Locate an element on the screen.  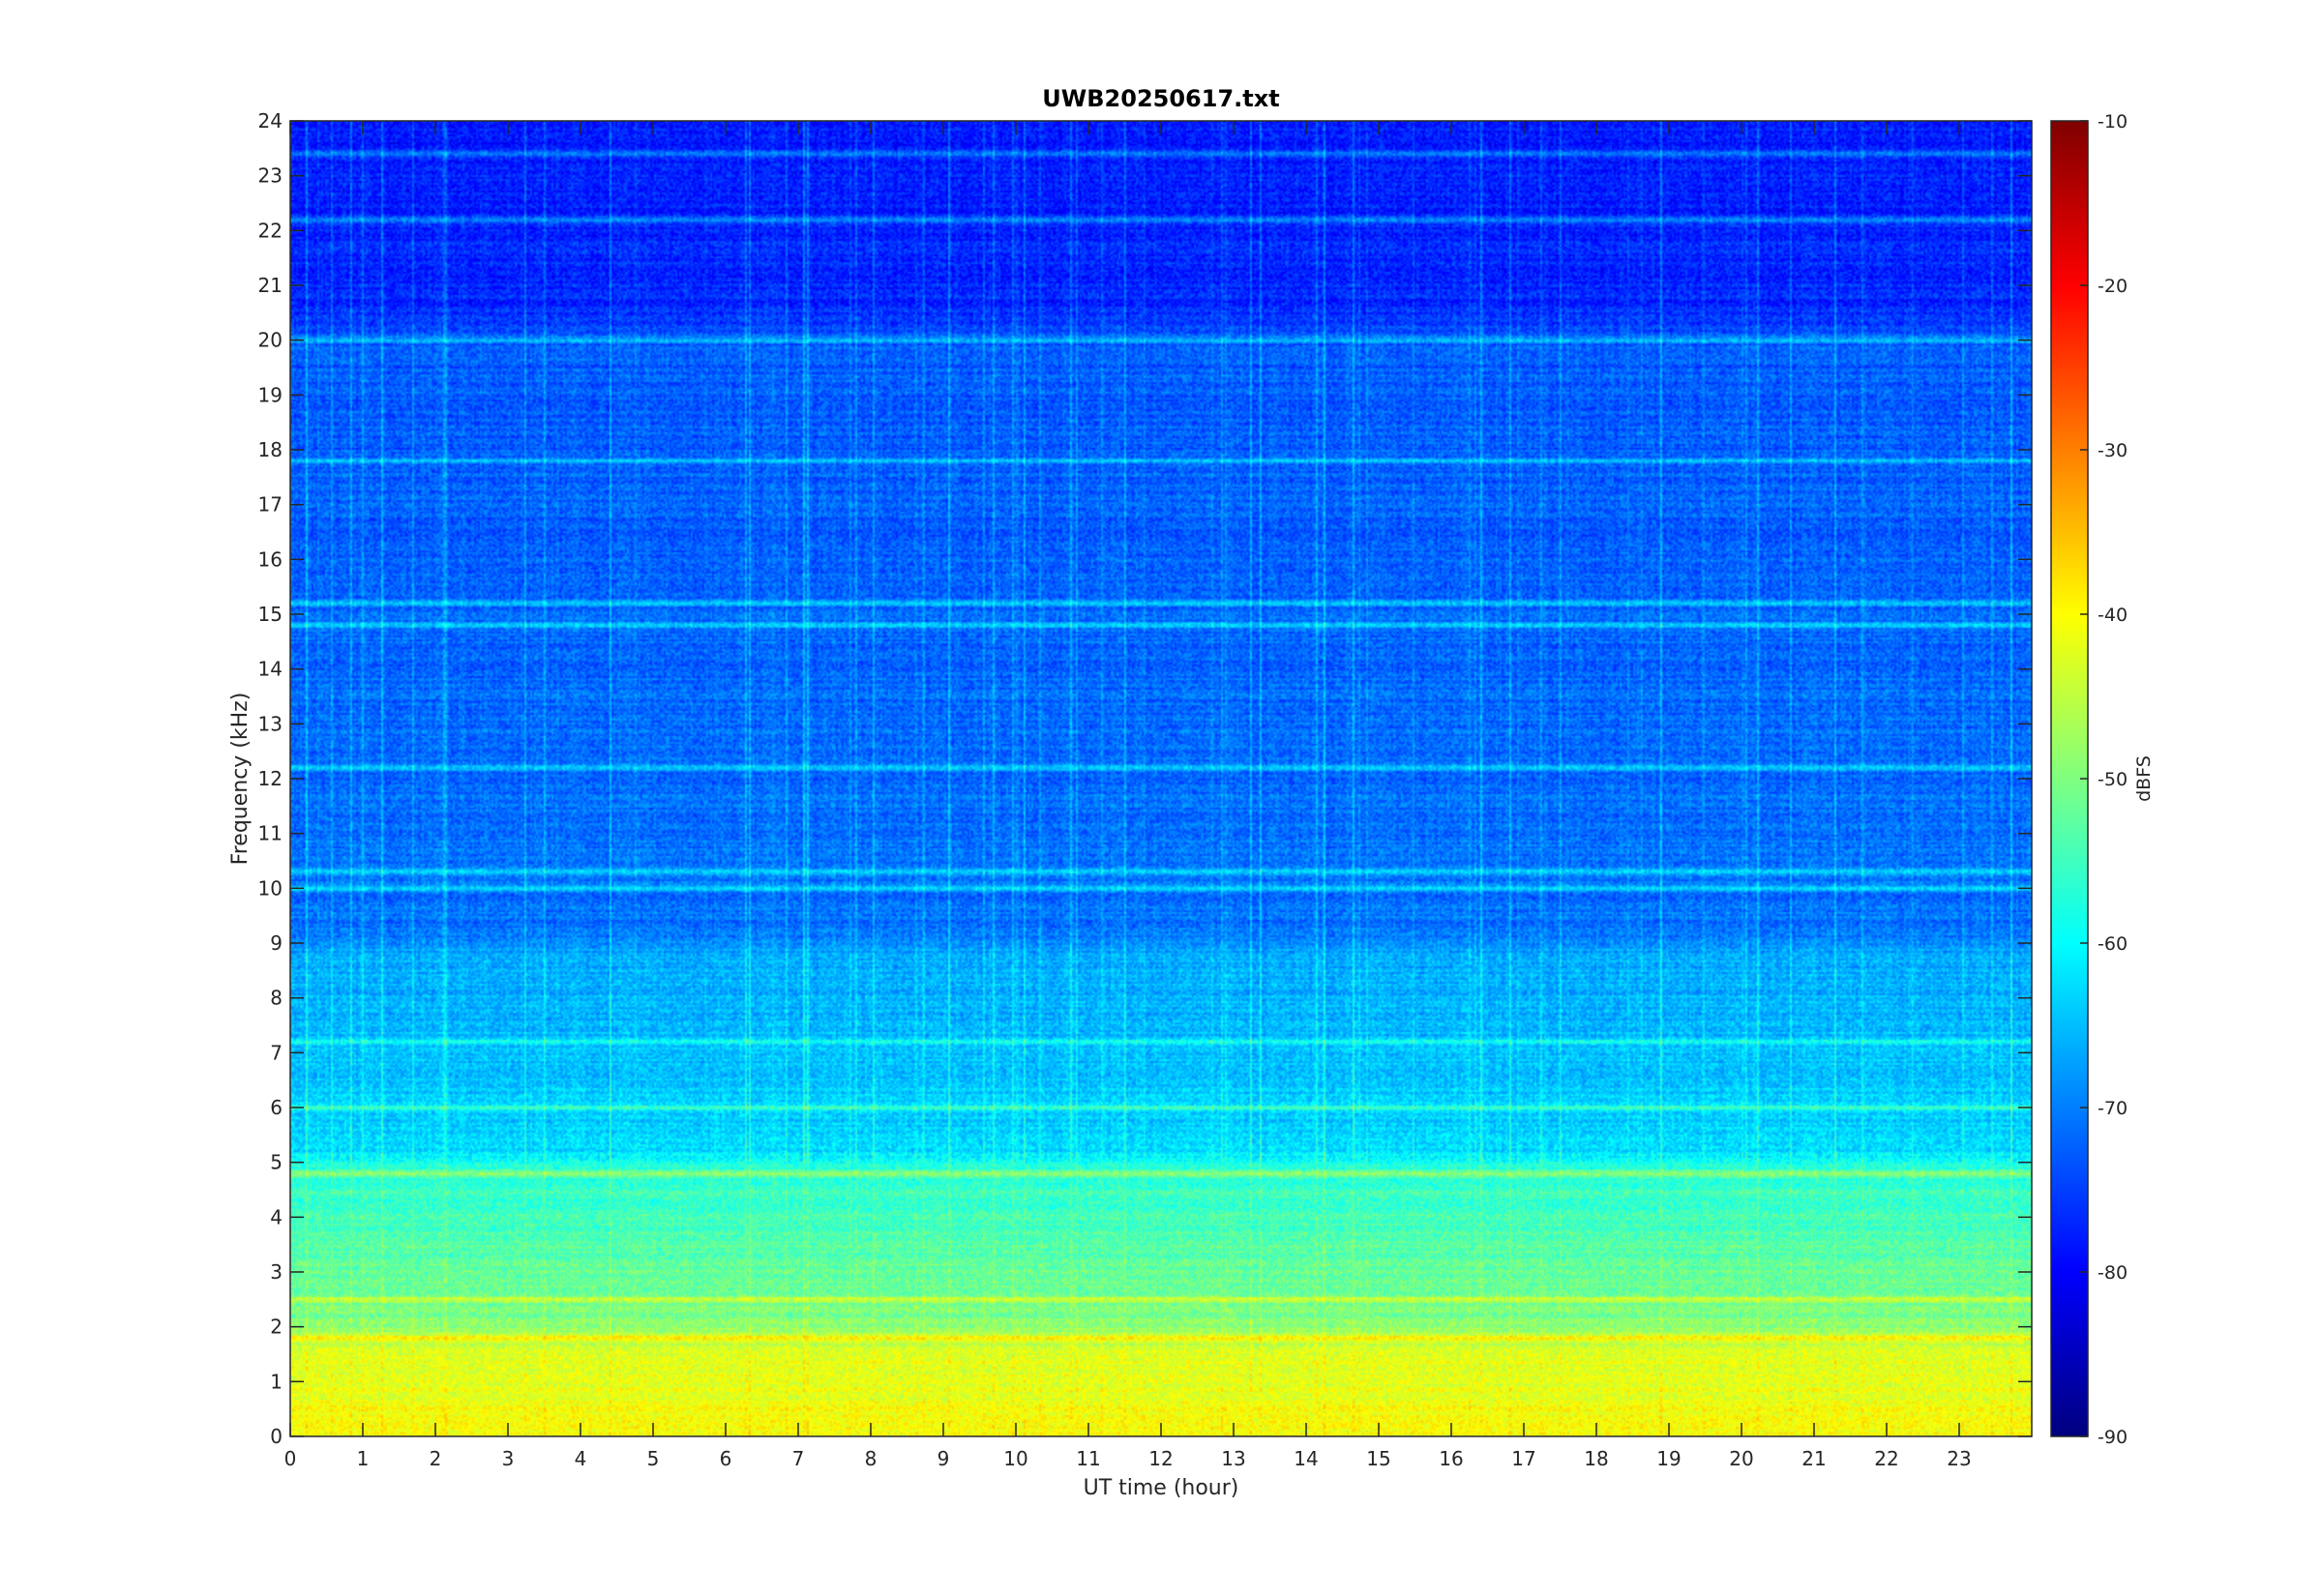
y-tick-label: 7 is located at coordinates (276, 1052).